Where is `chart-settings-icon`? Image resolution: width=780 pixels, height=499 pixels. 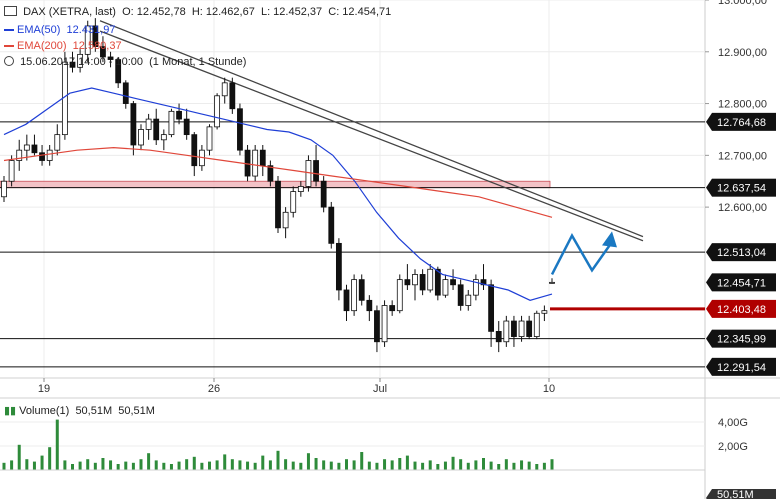 chart-settings-icon is located at coordinates (10, 11).